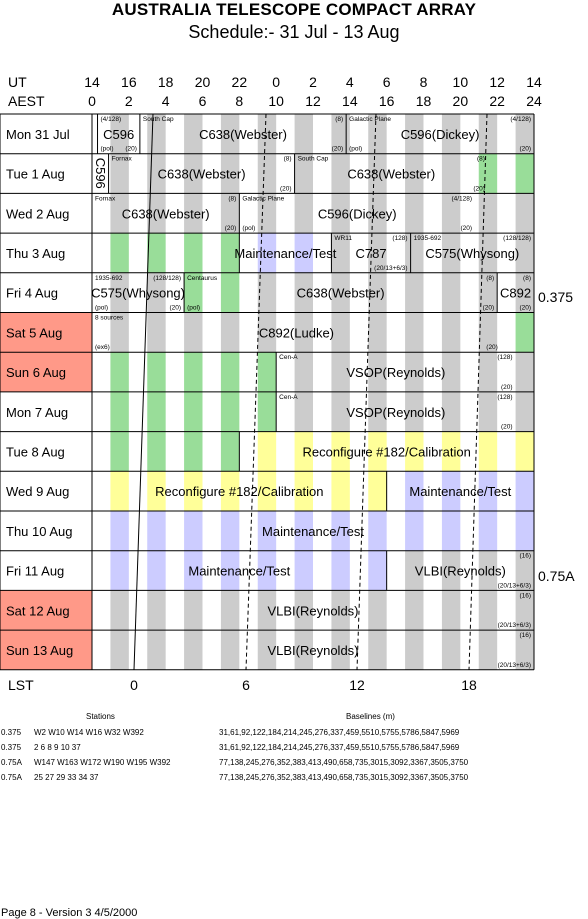  Describe the element at coordinates (276, 101) in the screenshot. I see `aest-tick: 10` at that location.